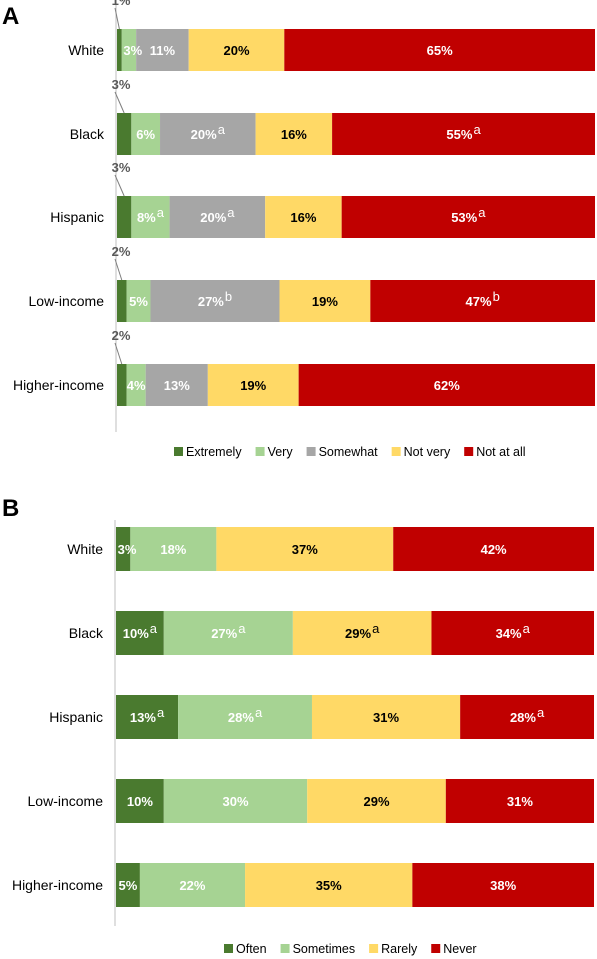 The height and width of the screenshot is (959, 597). I want to click on bar-not-very-hispanic, so click(303, 217).